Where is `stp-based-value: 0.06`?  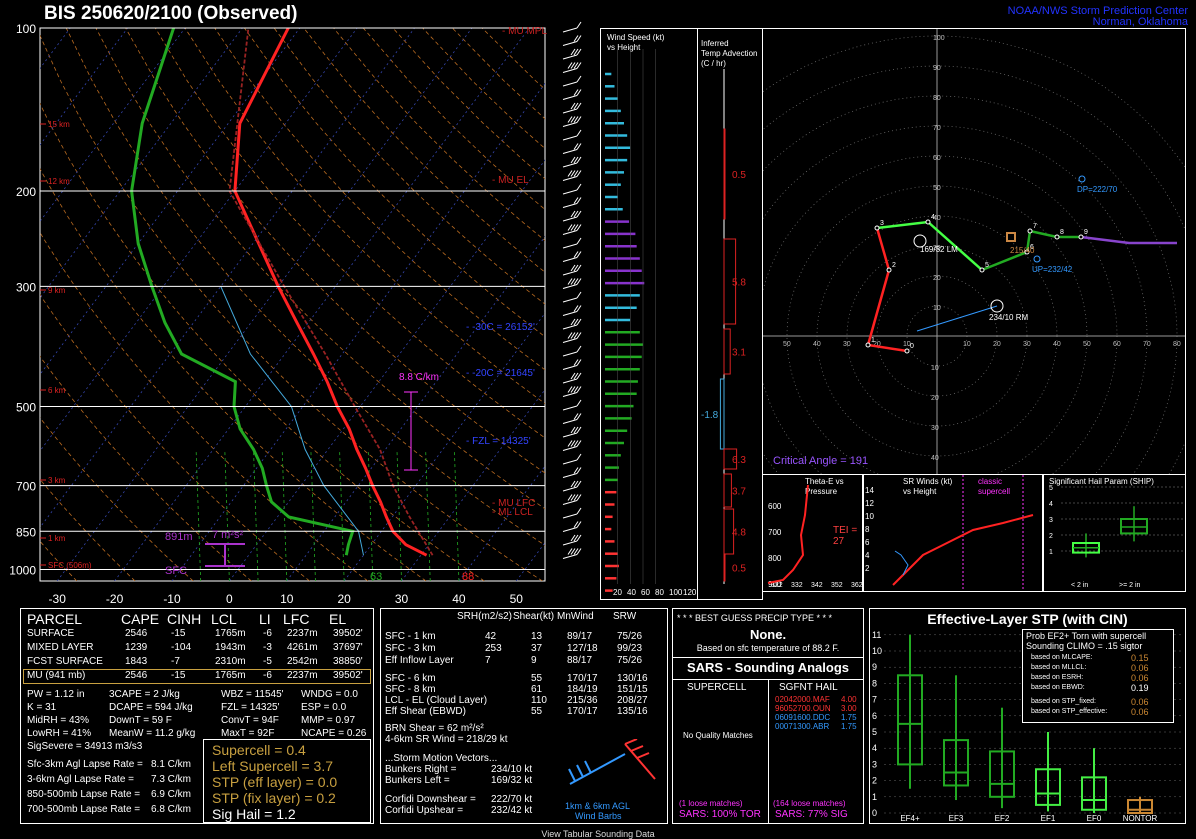 stp-based-value: 0.06 is located at coordinates (1140, 702).